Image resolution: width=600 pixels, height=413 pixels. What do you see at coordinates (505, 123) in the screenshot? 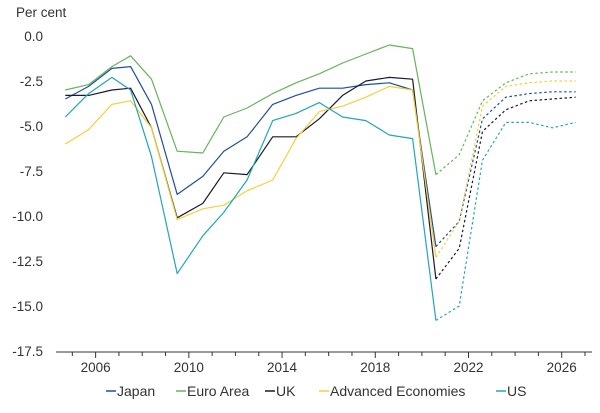
I see `series-projection-euro-area` at bounding box center [505, 123].